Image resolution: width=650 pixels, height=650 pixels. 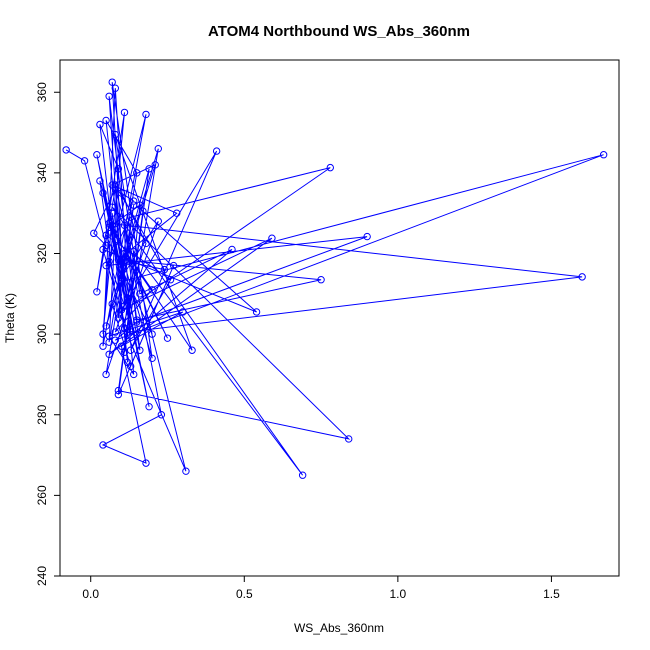 I want to click on x-tick-label: 0.5, so click(x=244, y=594).